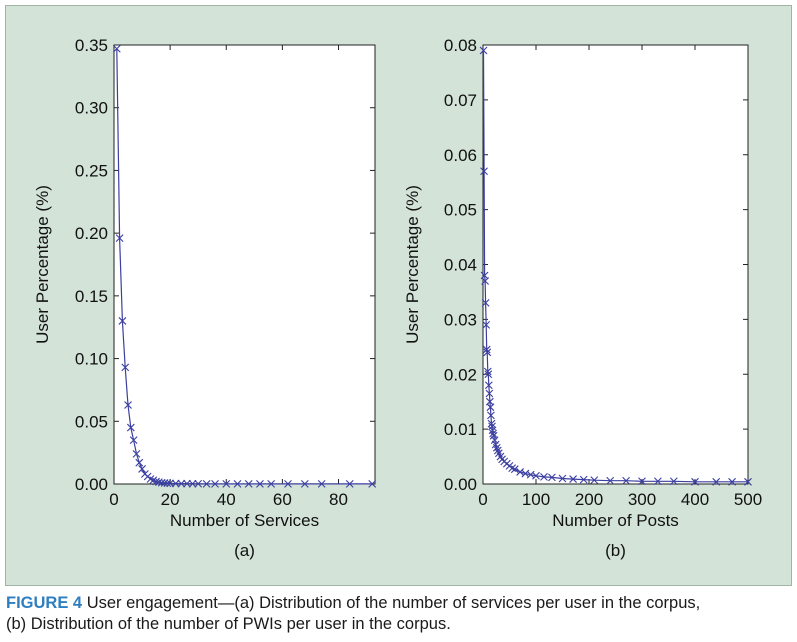 Image resolution: width=797 pixels, height=642 pixels. What do you see at coordinates (460, 319) in the screenshot?
I see `y-tick-label: 0.03` at bounding box center [460, 319].